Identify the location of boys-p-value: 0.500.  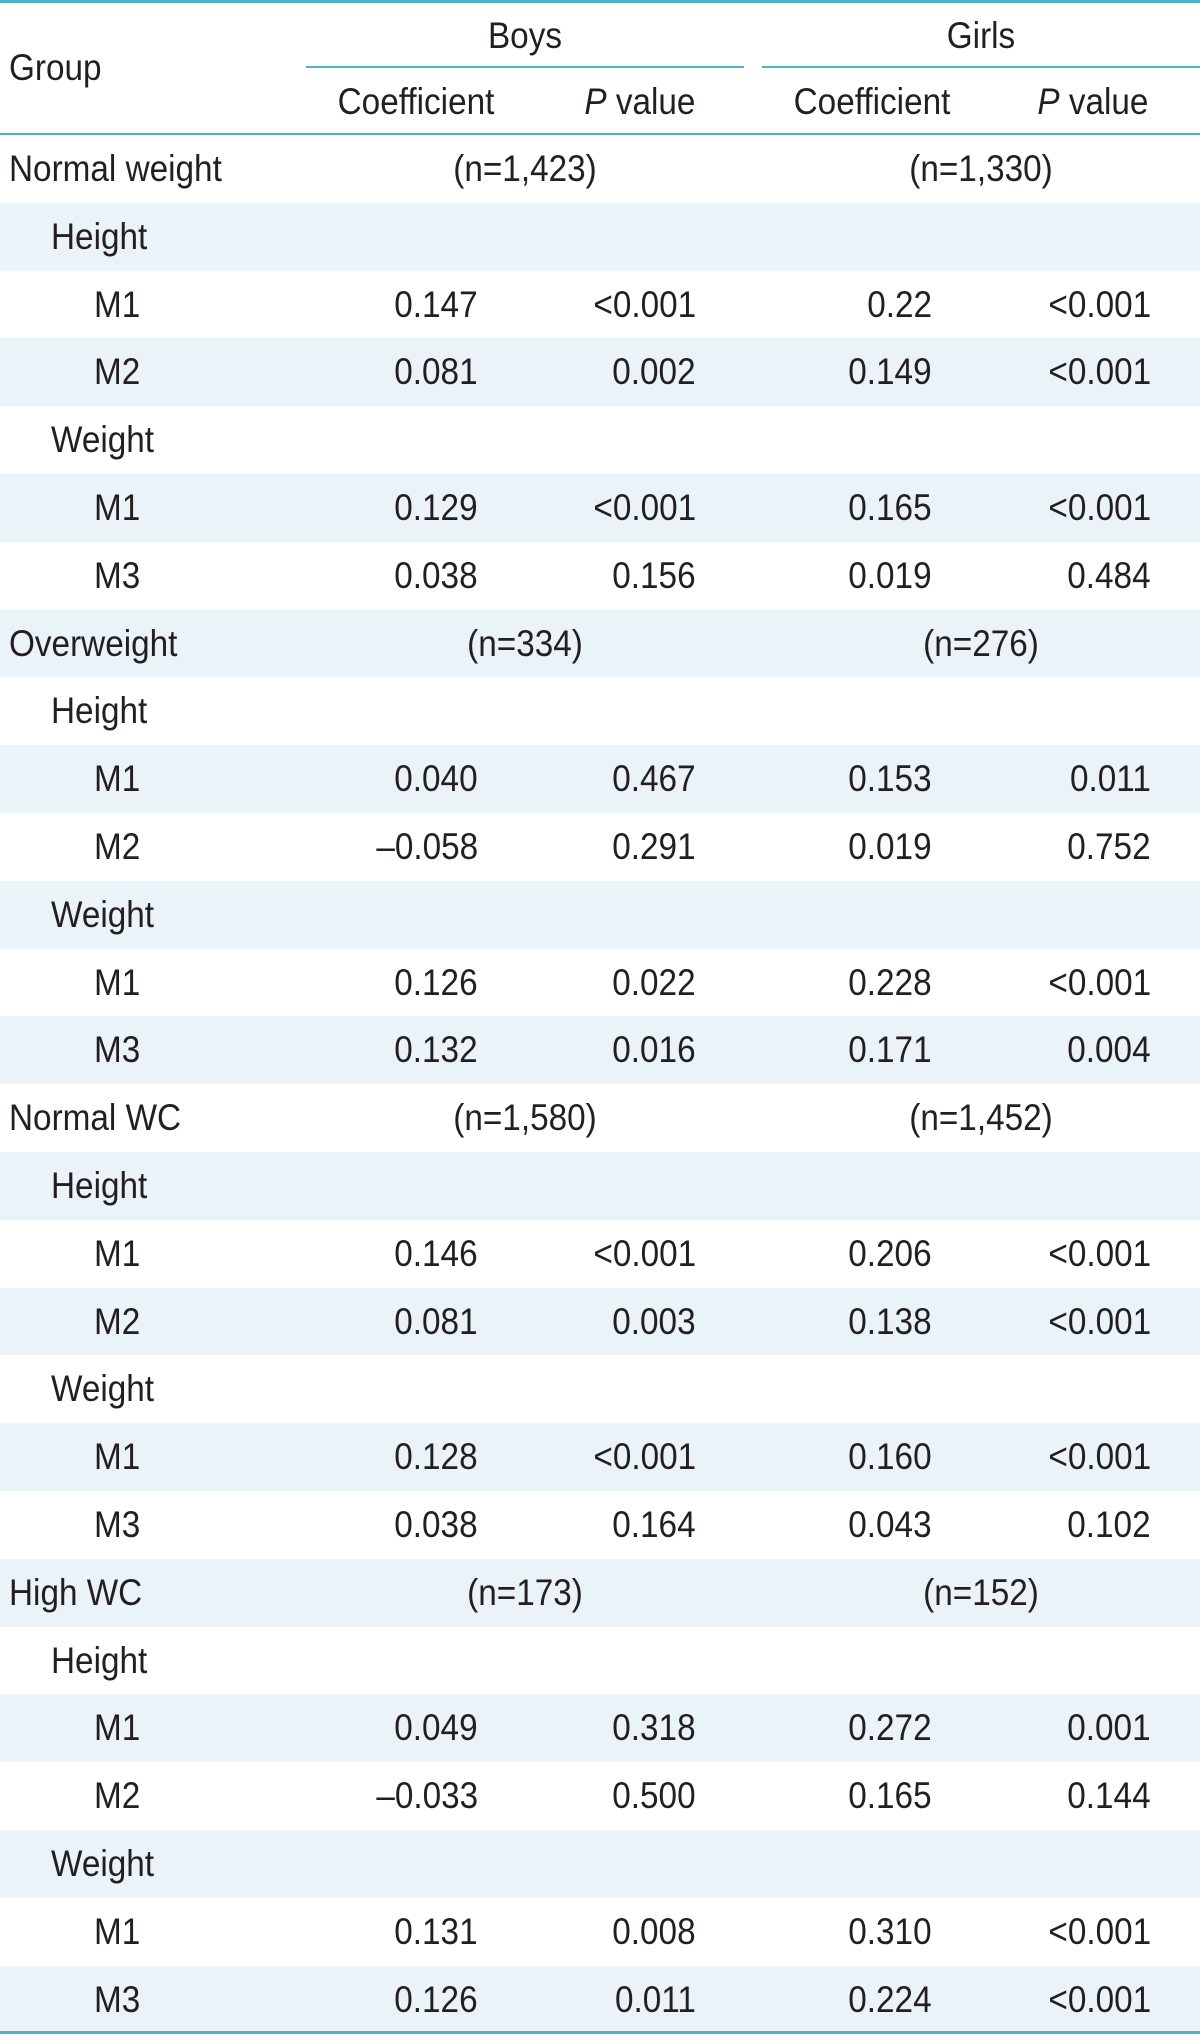
(654, 1796).